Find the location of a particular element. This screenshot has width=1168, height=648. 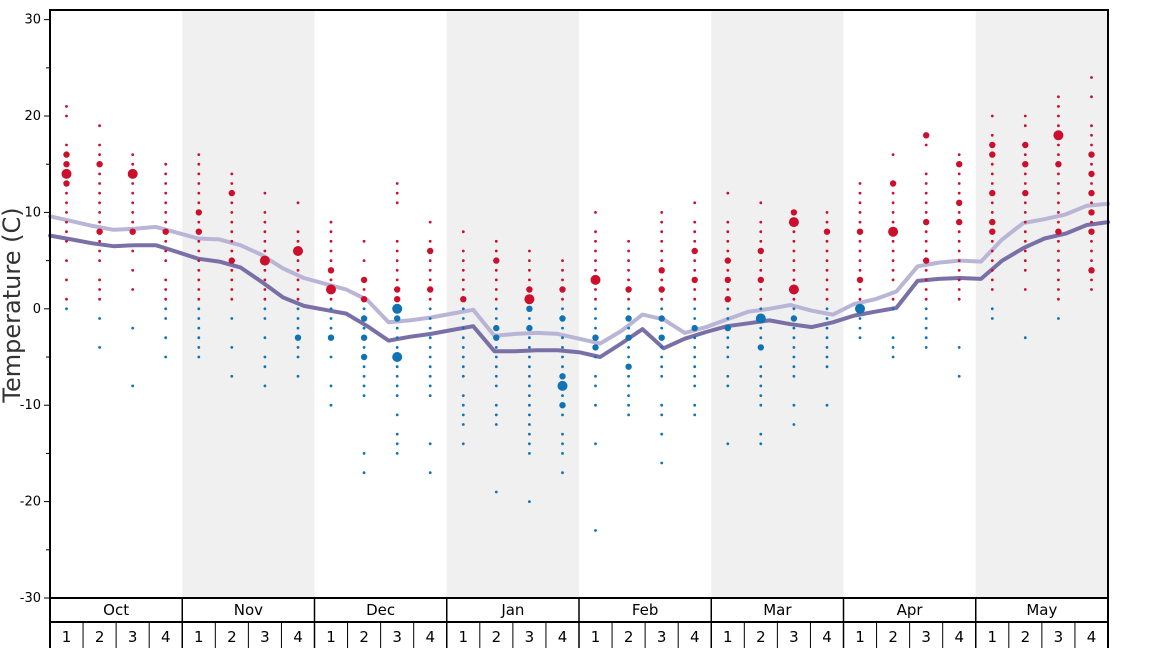

week-label: 2 is located at coordinates (893, 637).